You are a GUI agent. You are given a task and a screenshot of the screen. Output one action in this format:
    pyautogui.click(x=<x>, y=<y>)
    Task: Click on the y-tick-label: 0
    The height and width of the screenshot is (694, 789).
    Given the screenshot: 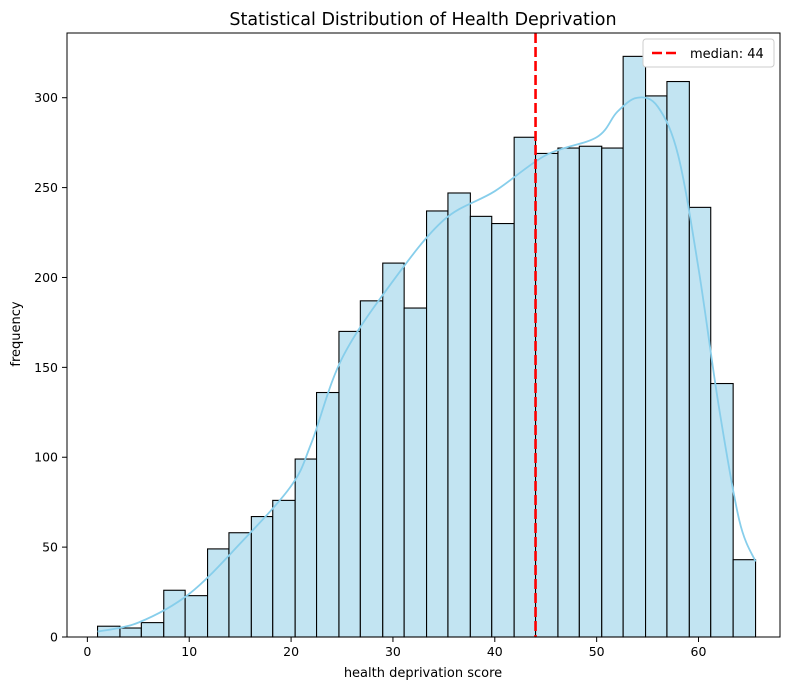 What is the action you would take?
    pyautogui.click(x=54, y=637)
    